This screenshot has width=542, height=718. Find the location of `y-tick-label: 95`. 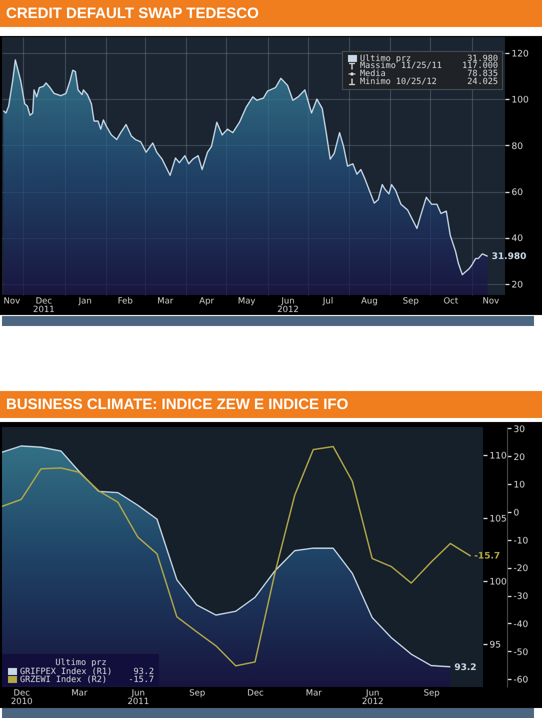

y-tick-label: 95 is located at coordinates (495, 645).